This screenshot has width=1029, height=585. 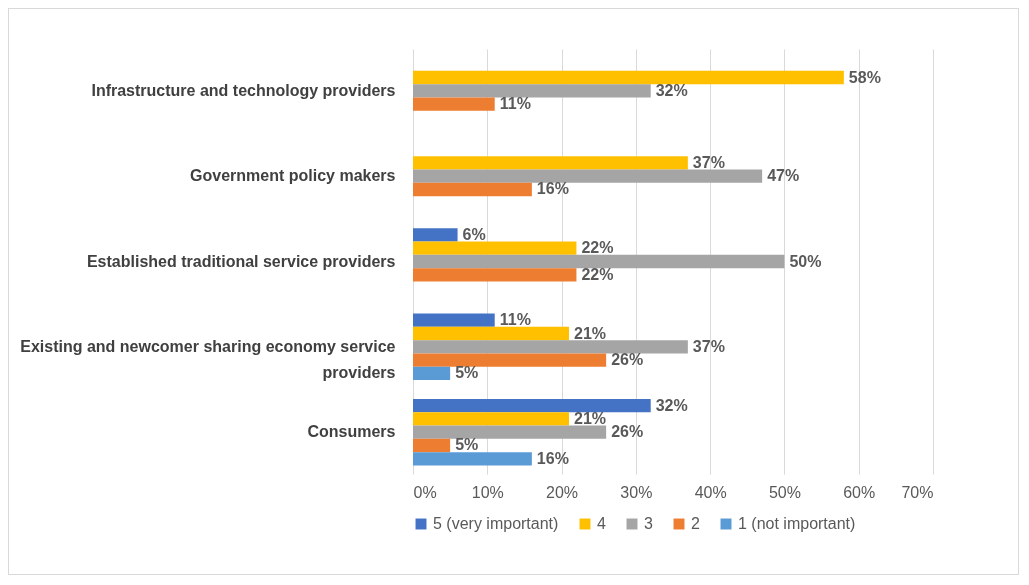 What do you see at coordinates (784, 492) in the screenshot?
I see `x-tick-label: 50%` at bounding box center [784, 492].